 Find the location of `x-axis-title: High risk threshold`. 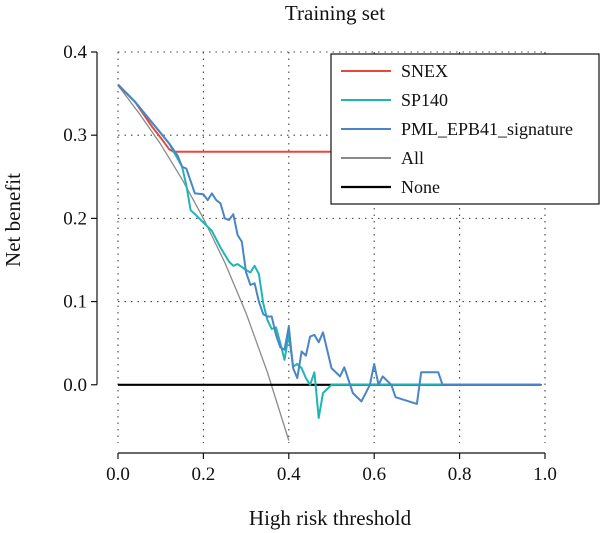

x-axis-title: High risk threshold is located at coordinates (330, 518).